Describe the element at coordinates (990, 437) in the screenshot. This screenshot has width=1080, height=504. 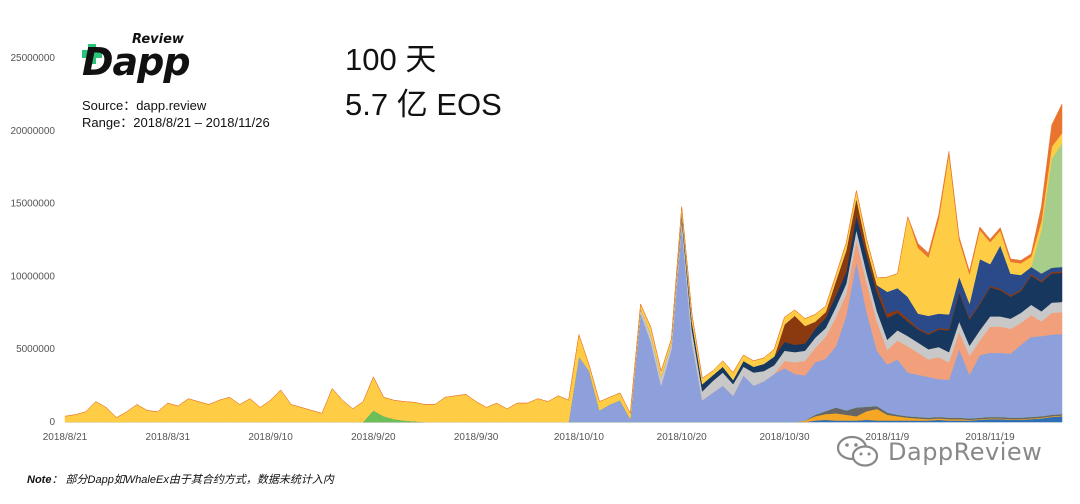
I see `x-tick-label: 2018/11/19` at that location.